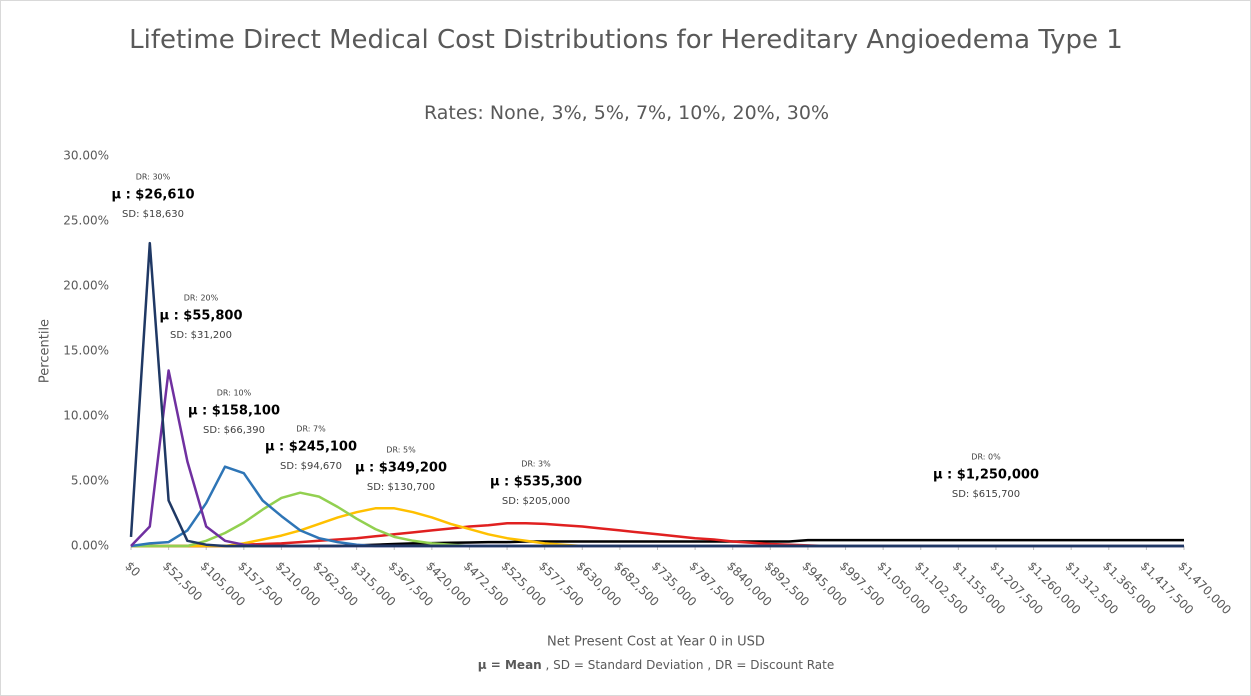 This screenshot has width=1251, height=696. I want to click on y-tick-label: 30.00%, so click(86, 156).